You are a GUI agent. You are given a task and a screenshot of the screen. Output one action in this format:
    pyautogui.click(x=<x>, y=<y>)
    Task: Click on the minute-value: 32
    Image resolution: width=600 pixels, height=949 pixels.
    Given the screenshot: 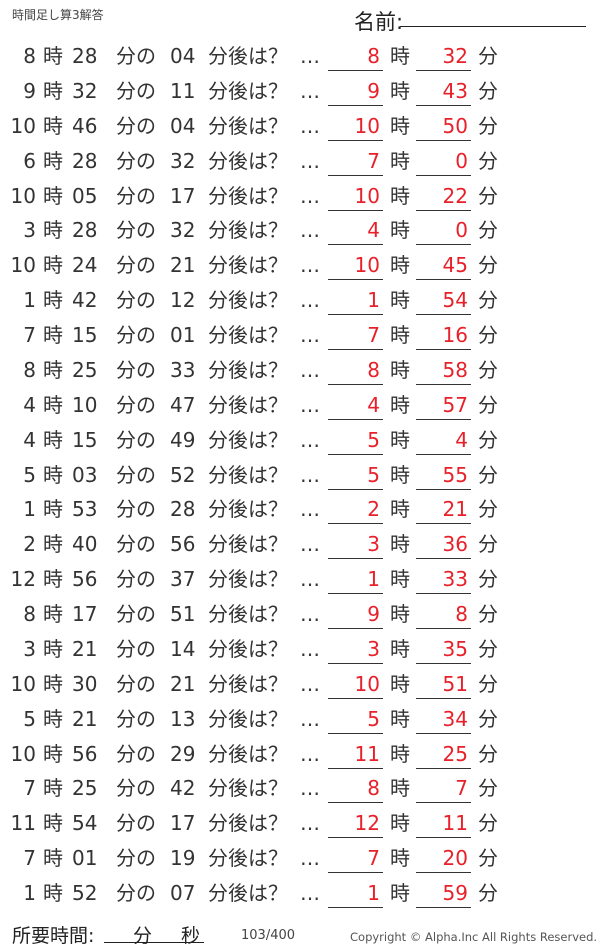 What is the action you would take?
    pyautogui.click(x=85, y=90)
    